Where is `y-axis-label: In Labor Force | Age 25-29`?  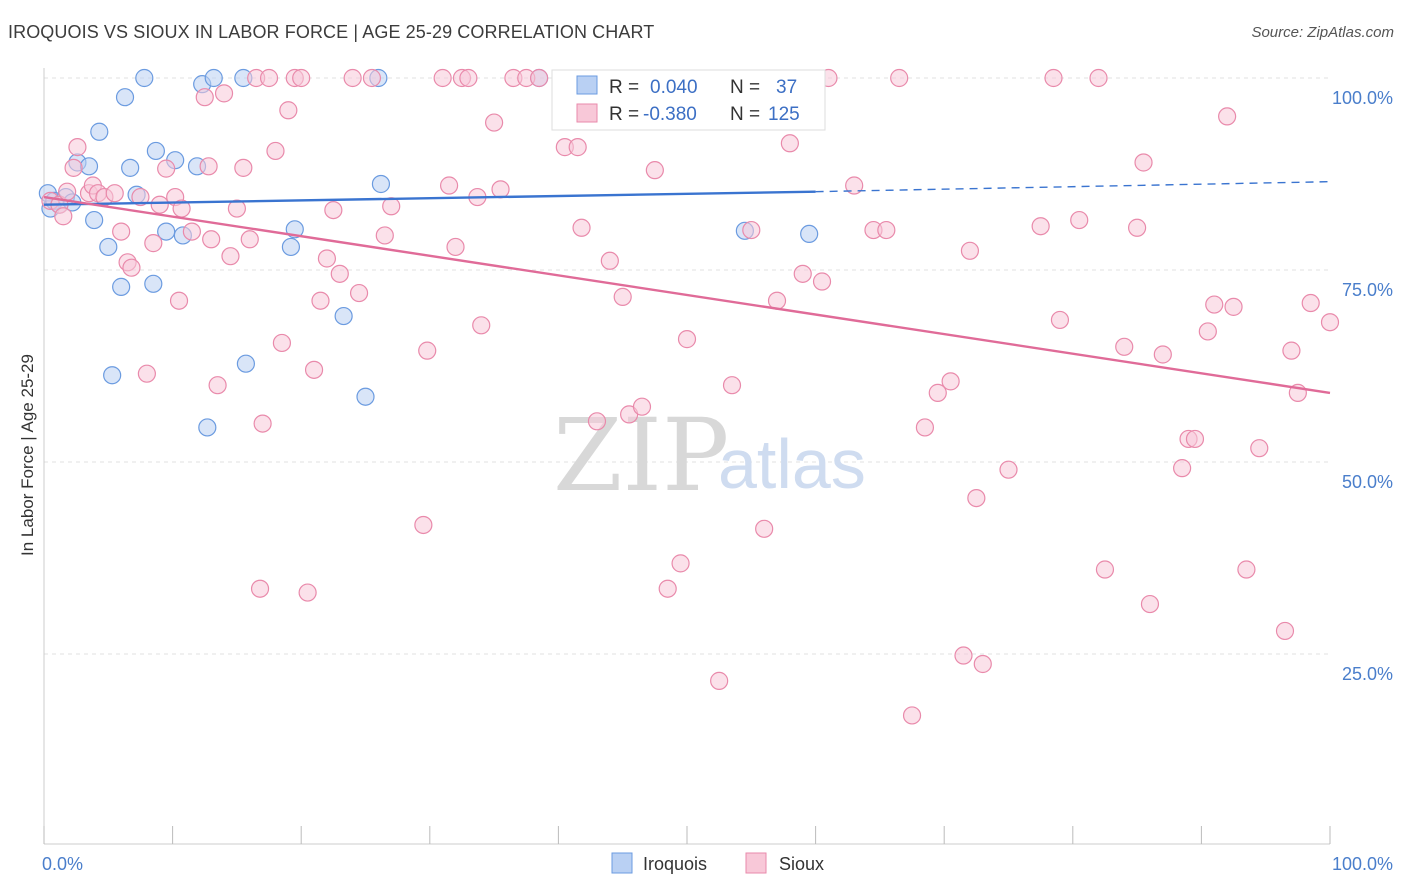
y-axis-label: In Labor Force | Age 25-29 is located at coordinates (27, 455).